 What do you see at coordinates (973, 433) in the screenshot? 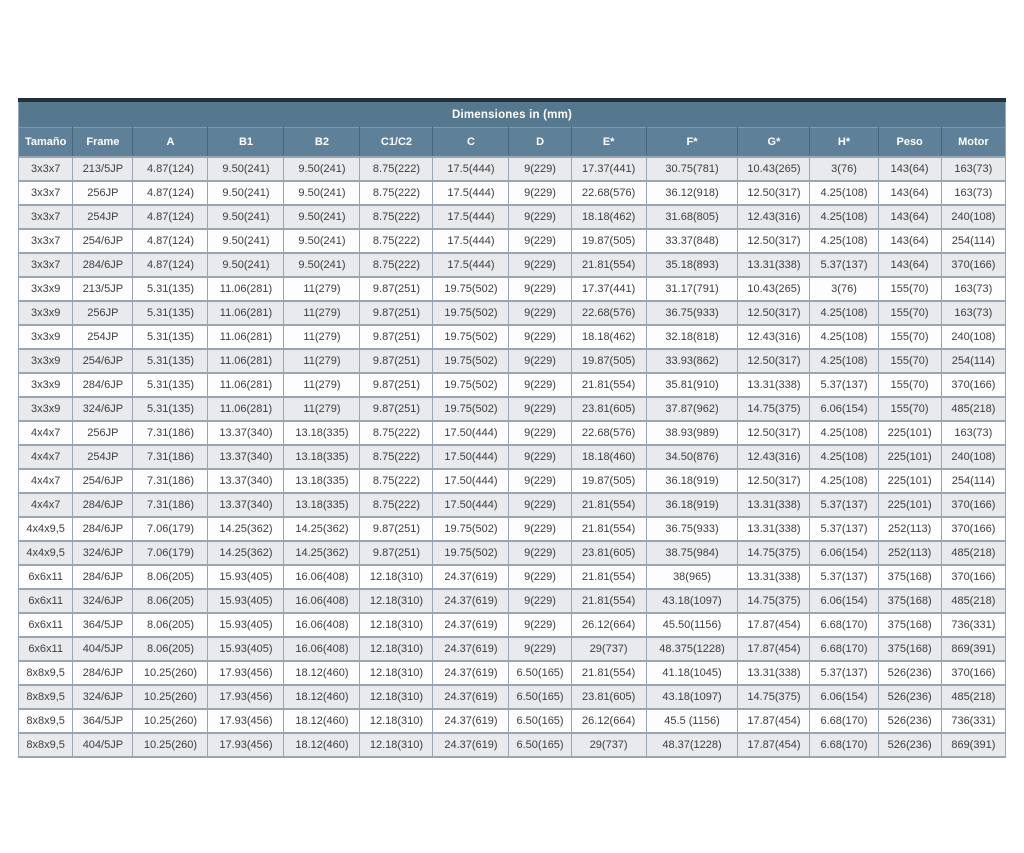
I see `table-cell: 163(73)` at bounding box center [973, 433].